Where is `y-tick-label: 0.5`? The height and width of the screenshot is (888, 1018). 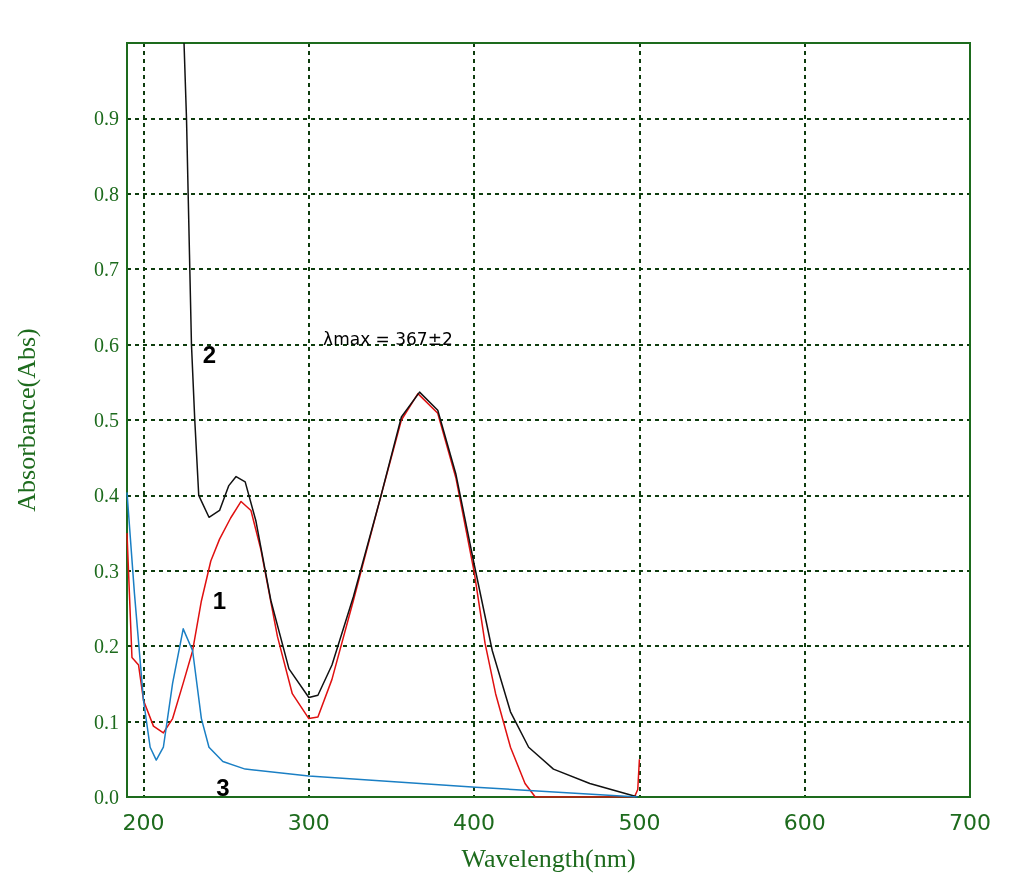 y-tick-label: 0.5 is located at coordinates (106, 420).